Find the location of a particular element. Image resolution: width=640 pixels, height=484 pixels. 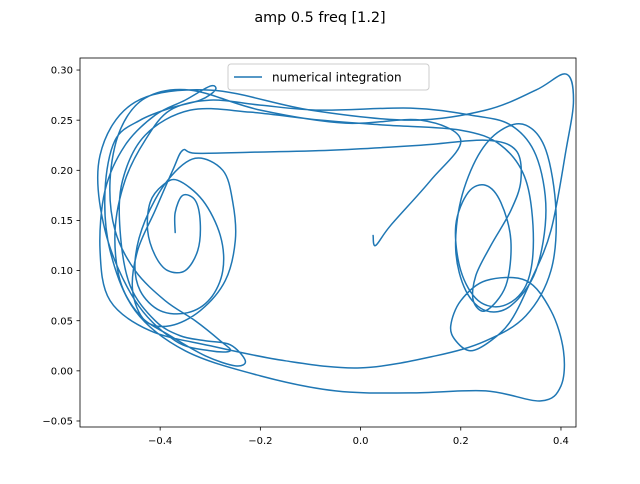

y-tick-label: 0.00 is located at coordinates (62, 371).